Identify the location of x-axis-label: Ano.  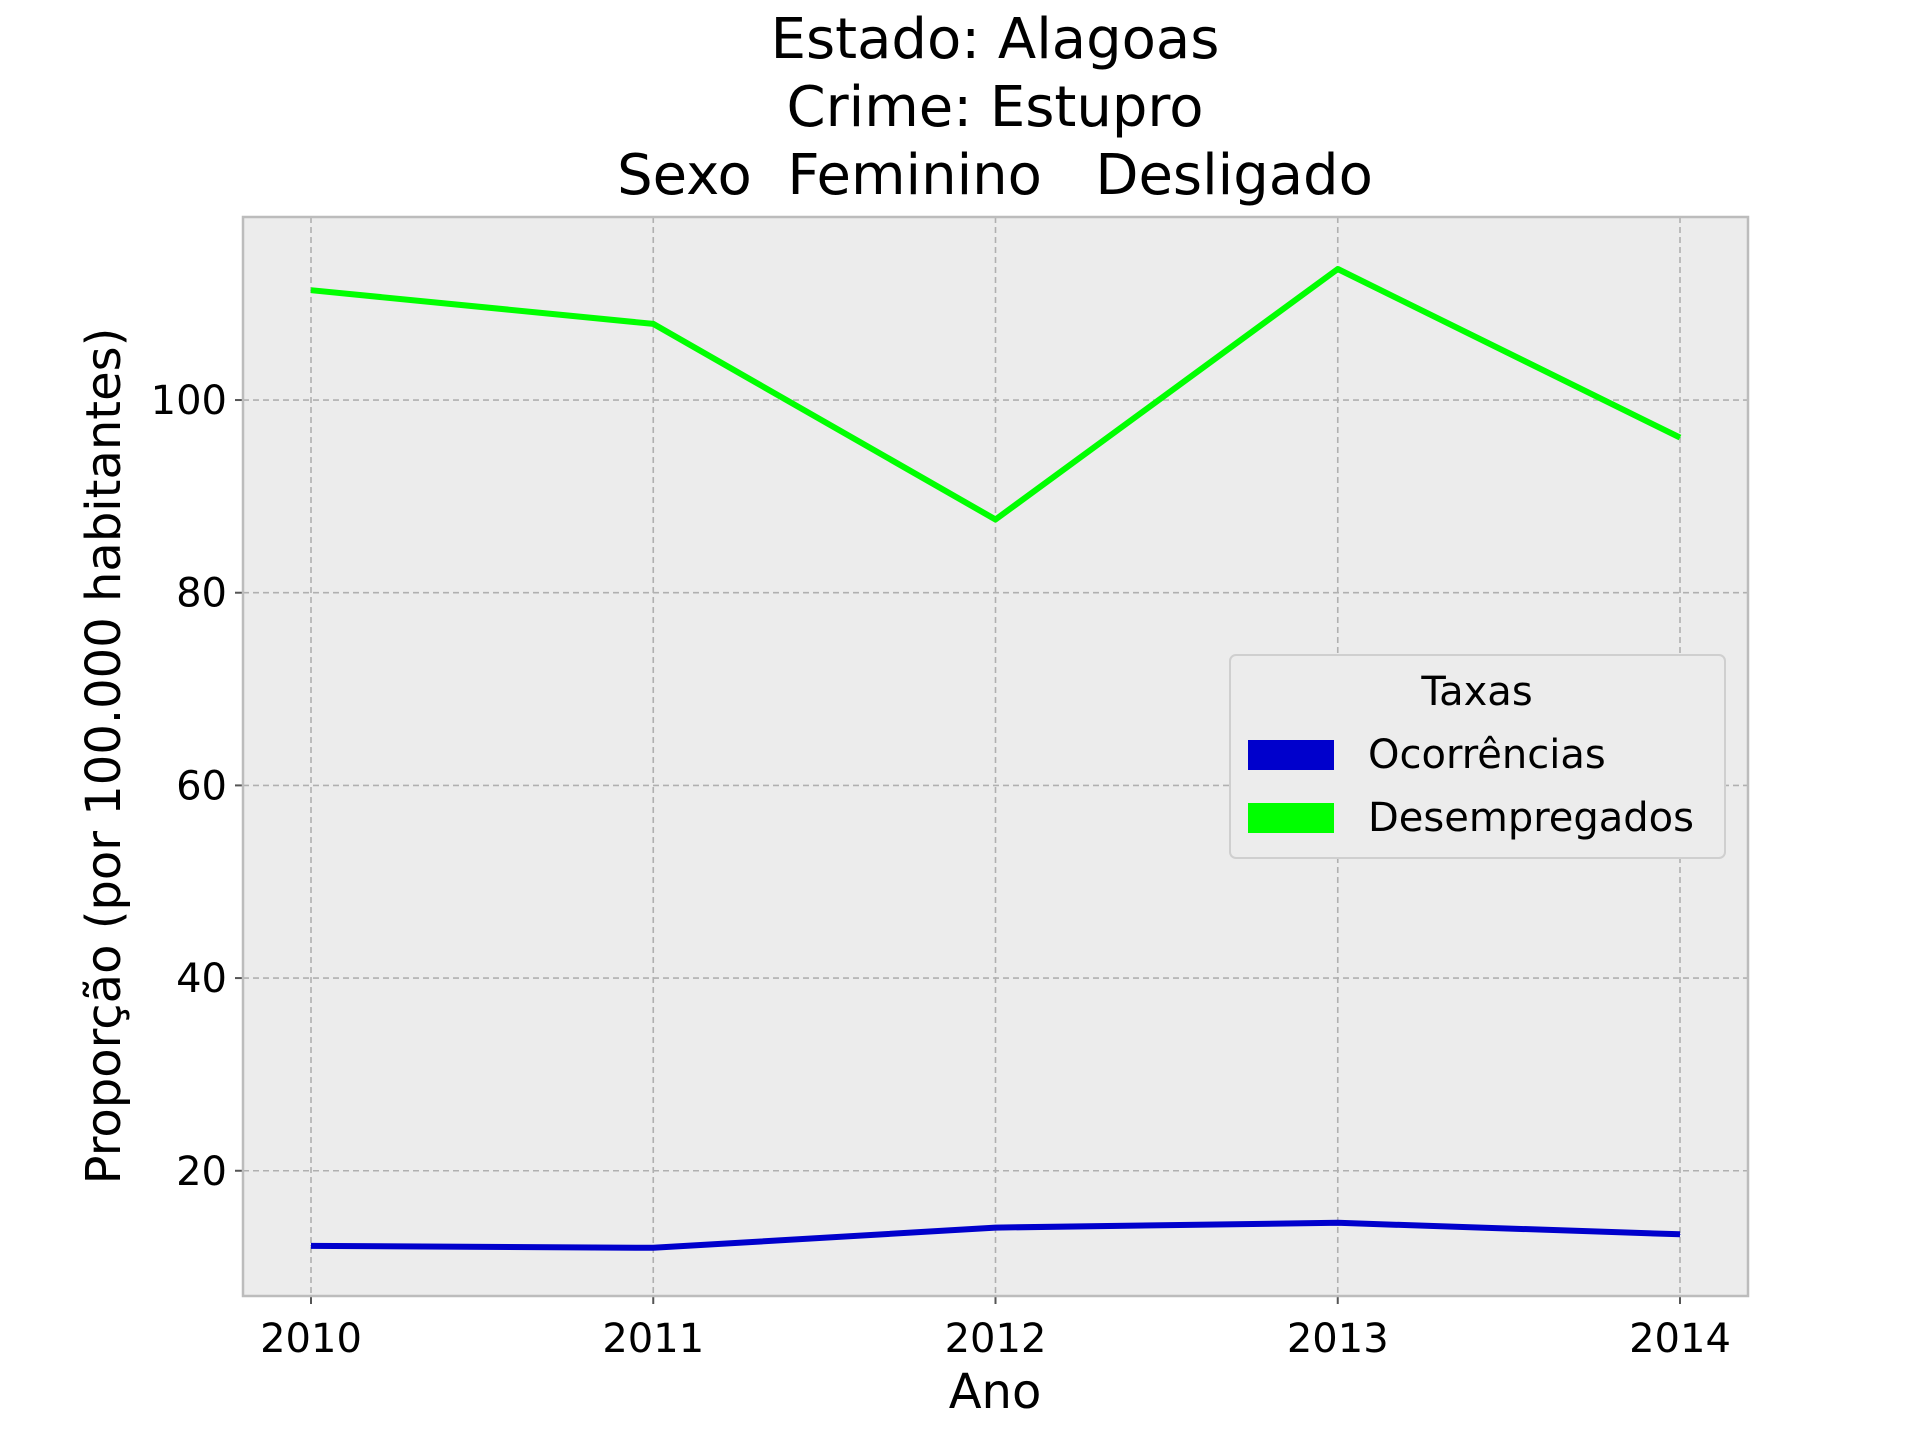
(995, 1392).